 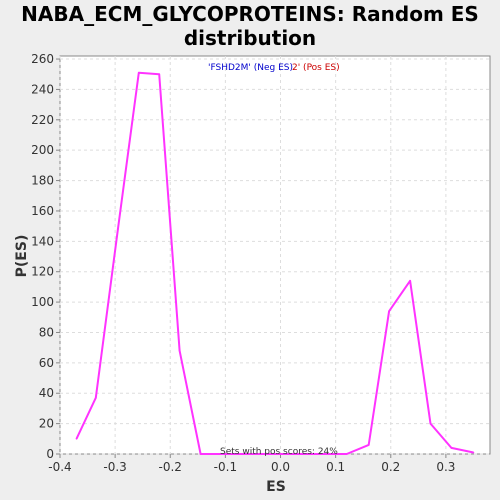 What do you see at coordinates (42, 302) in the screenshot?
I see `y-tick-label: 100` at bounding box center [42, 302].